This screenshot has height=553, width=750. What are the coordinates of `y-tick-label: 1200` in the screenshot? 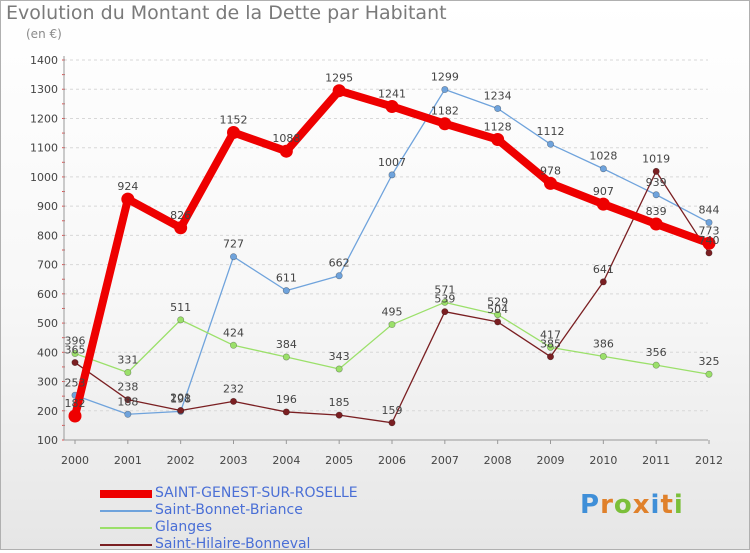 It's located at (44, 118).